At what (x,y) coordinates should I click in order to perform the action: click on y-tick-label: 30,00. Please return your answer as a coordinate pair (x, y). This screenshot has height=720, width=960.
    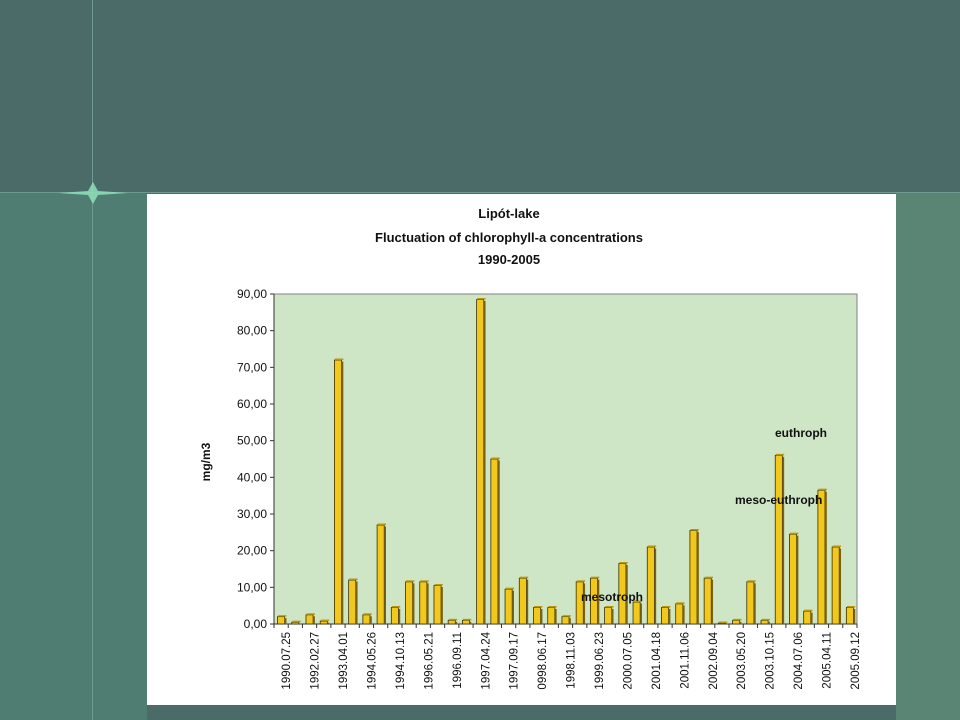
    Looking at the image, I should click on (252, 514).